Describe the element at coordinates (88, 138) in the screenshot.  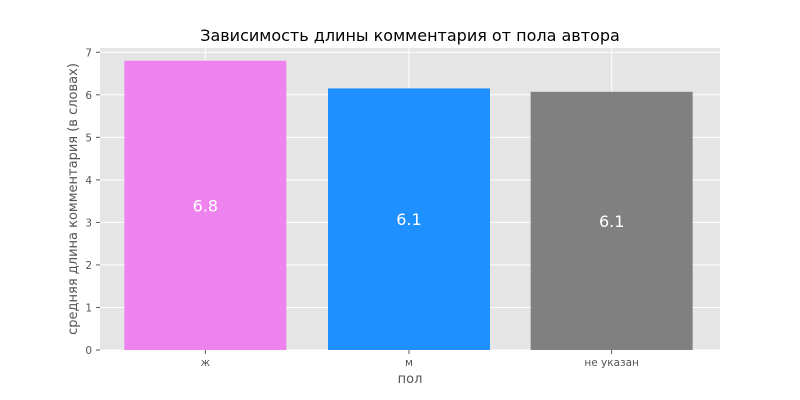
I see `y-tick-label: 5` at that location.